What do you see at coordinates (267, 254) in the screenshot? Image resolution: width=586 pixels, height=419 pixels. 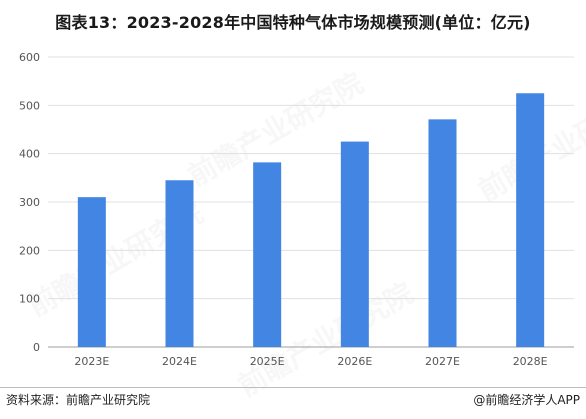 I see `bar-2025E` at bounding box center [267, 254].